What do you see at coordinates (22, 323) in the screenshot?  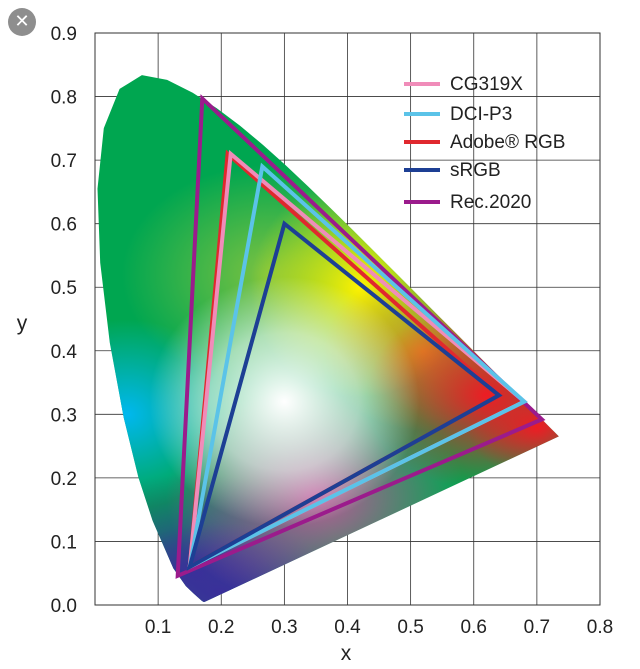 I see `y-axis-label: y` at bounding box center [22, 323].